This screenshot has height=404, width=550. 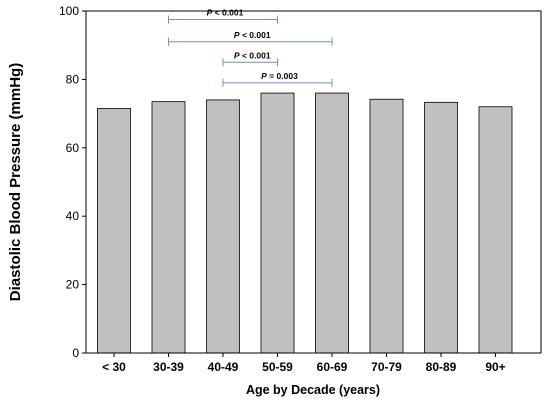 I want to click on x-axis-title: Age by Decade (years), so click(x=313, y=390).